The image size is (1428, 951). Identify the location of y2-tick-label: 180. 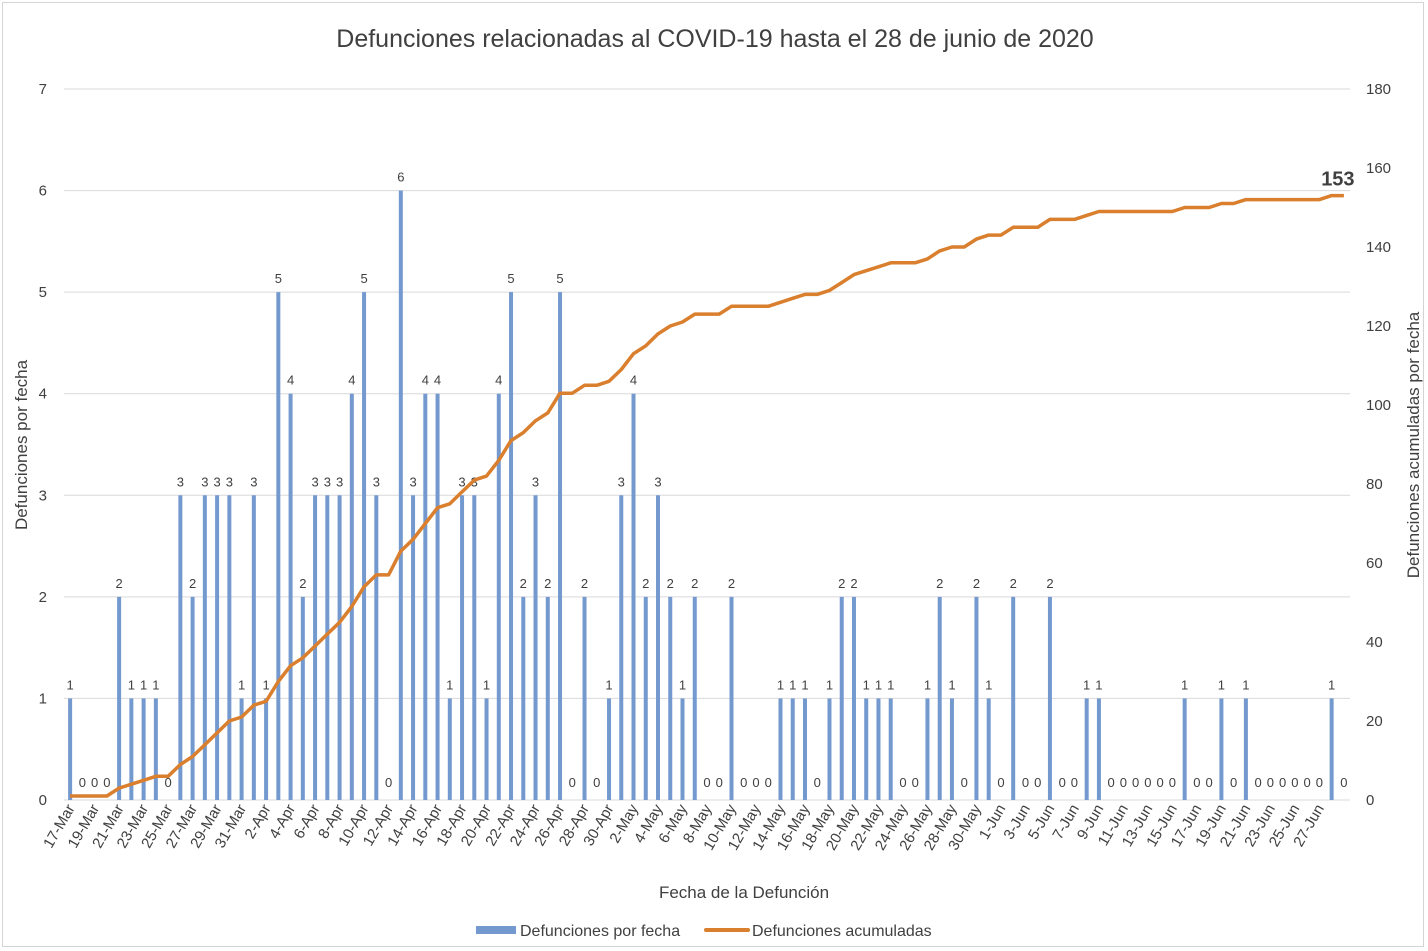
(1378, 89).